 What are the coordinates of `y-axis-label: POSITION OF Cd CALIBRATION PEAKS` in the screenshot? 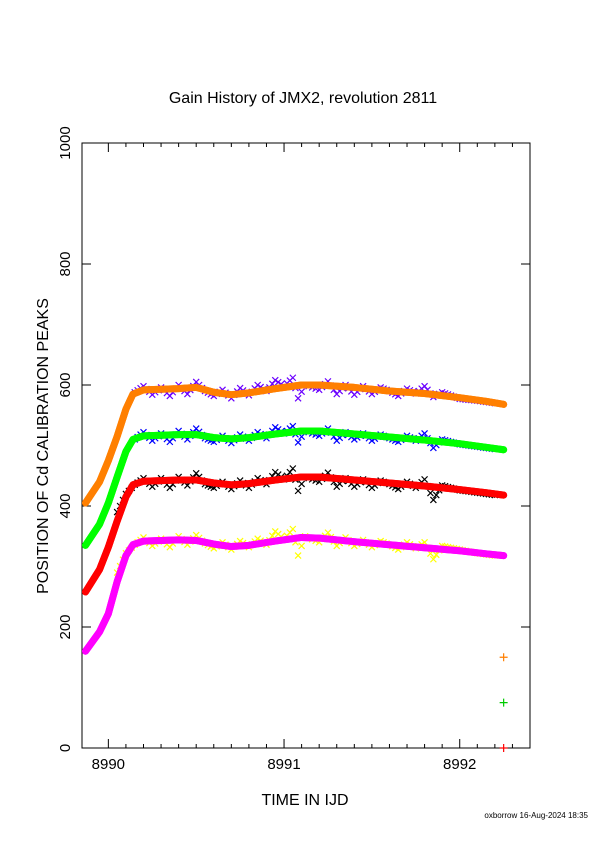 It's located at (43, 446).